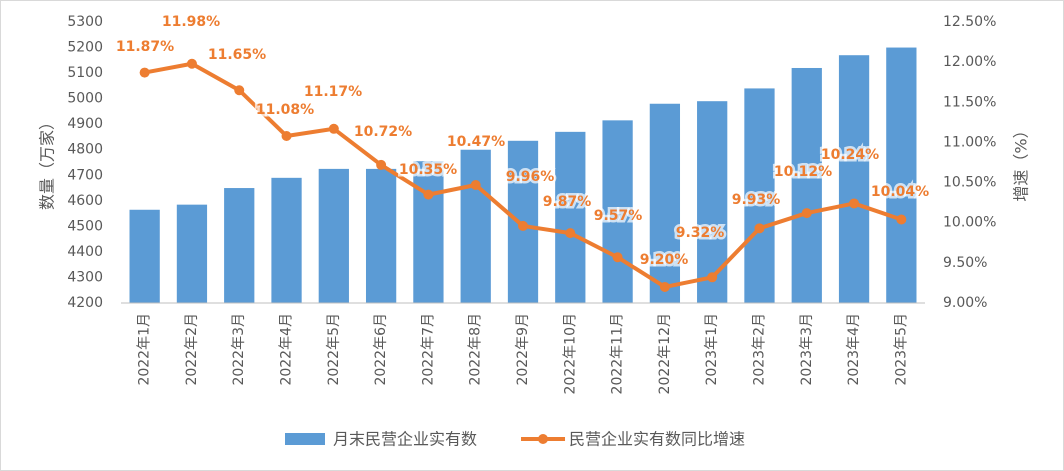  I want to click on y-tick-label: 5200, so click(85, 48).